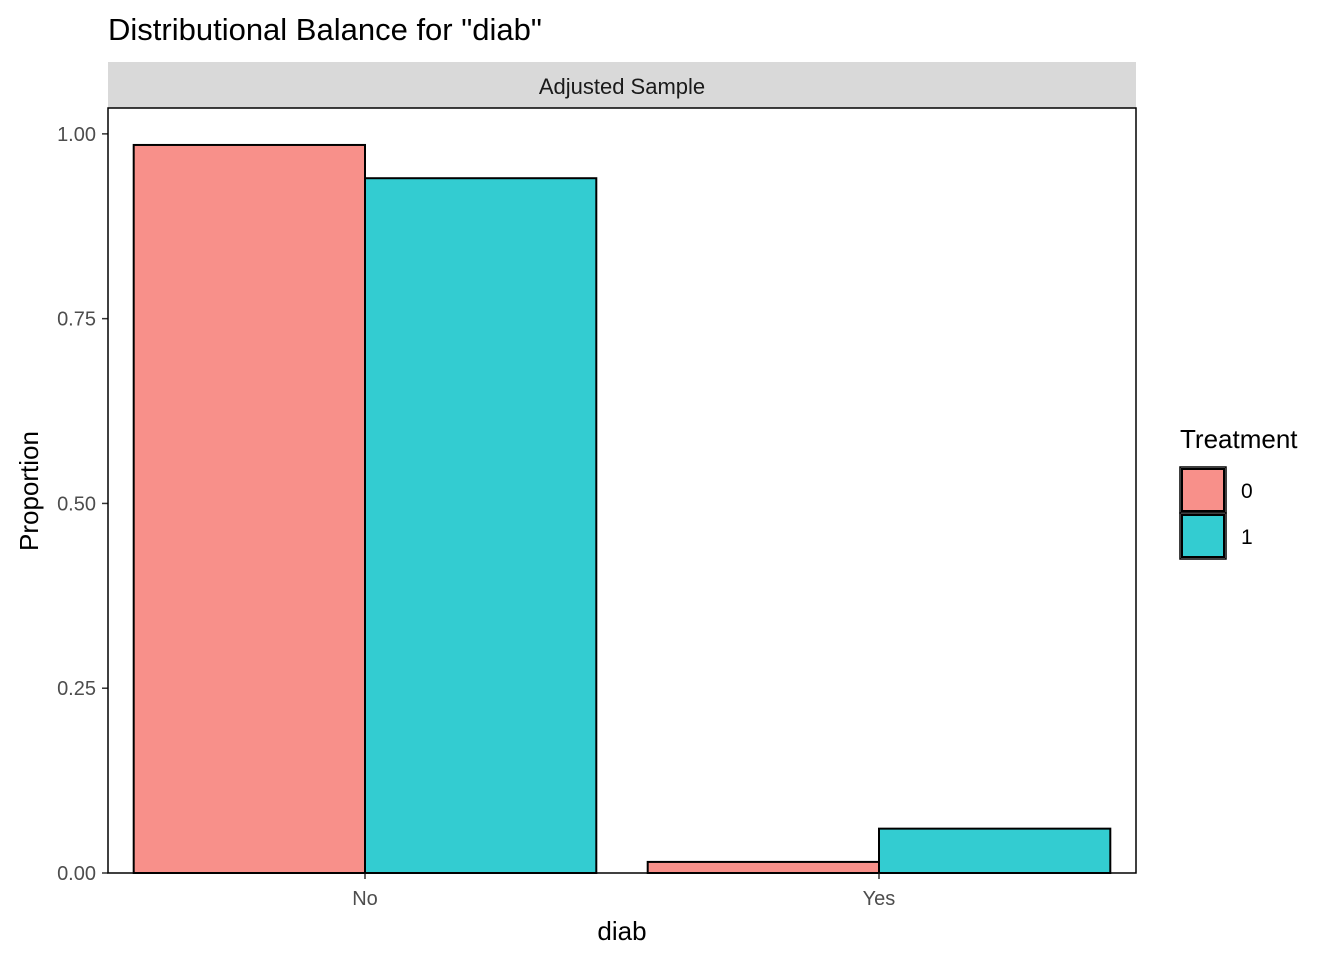 The width and height of the screenshot is (1344, 960). What do you see at coordinates (29, 491) in the screenshot?
I see `y-axis-title: Proportion` at bounding box center [29, 491].